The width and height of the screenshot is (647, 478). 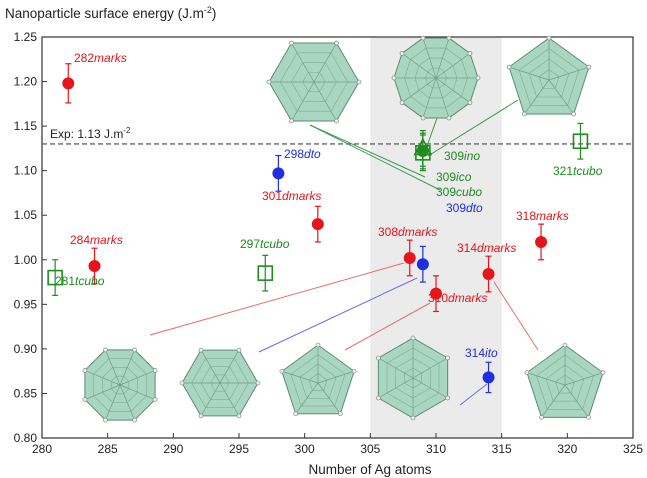 What do you see at coordinates (454, 156) in the screenshot?
I see `point-label-number: 309` at bounding box center [454, 156].